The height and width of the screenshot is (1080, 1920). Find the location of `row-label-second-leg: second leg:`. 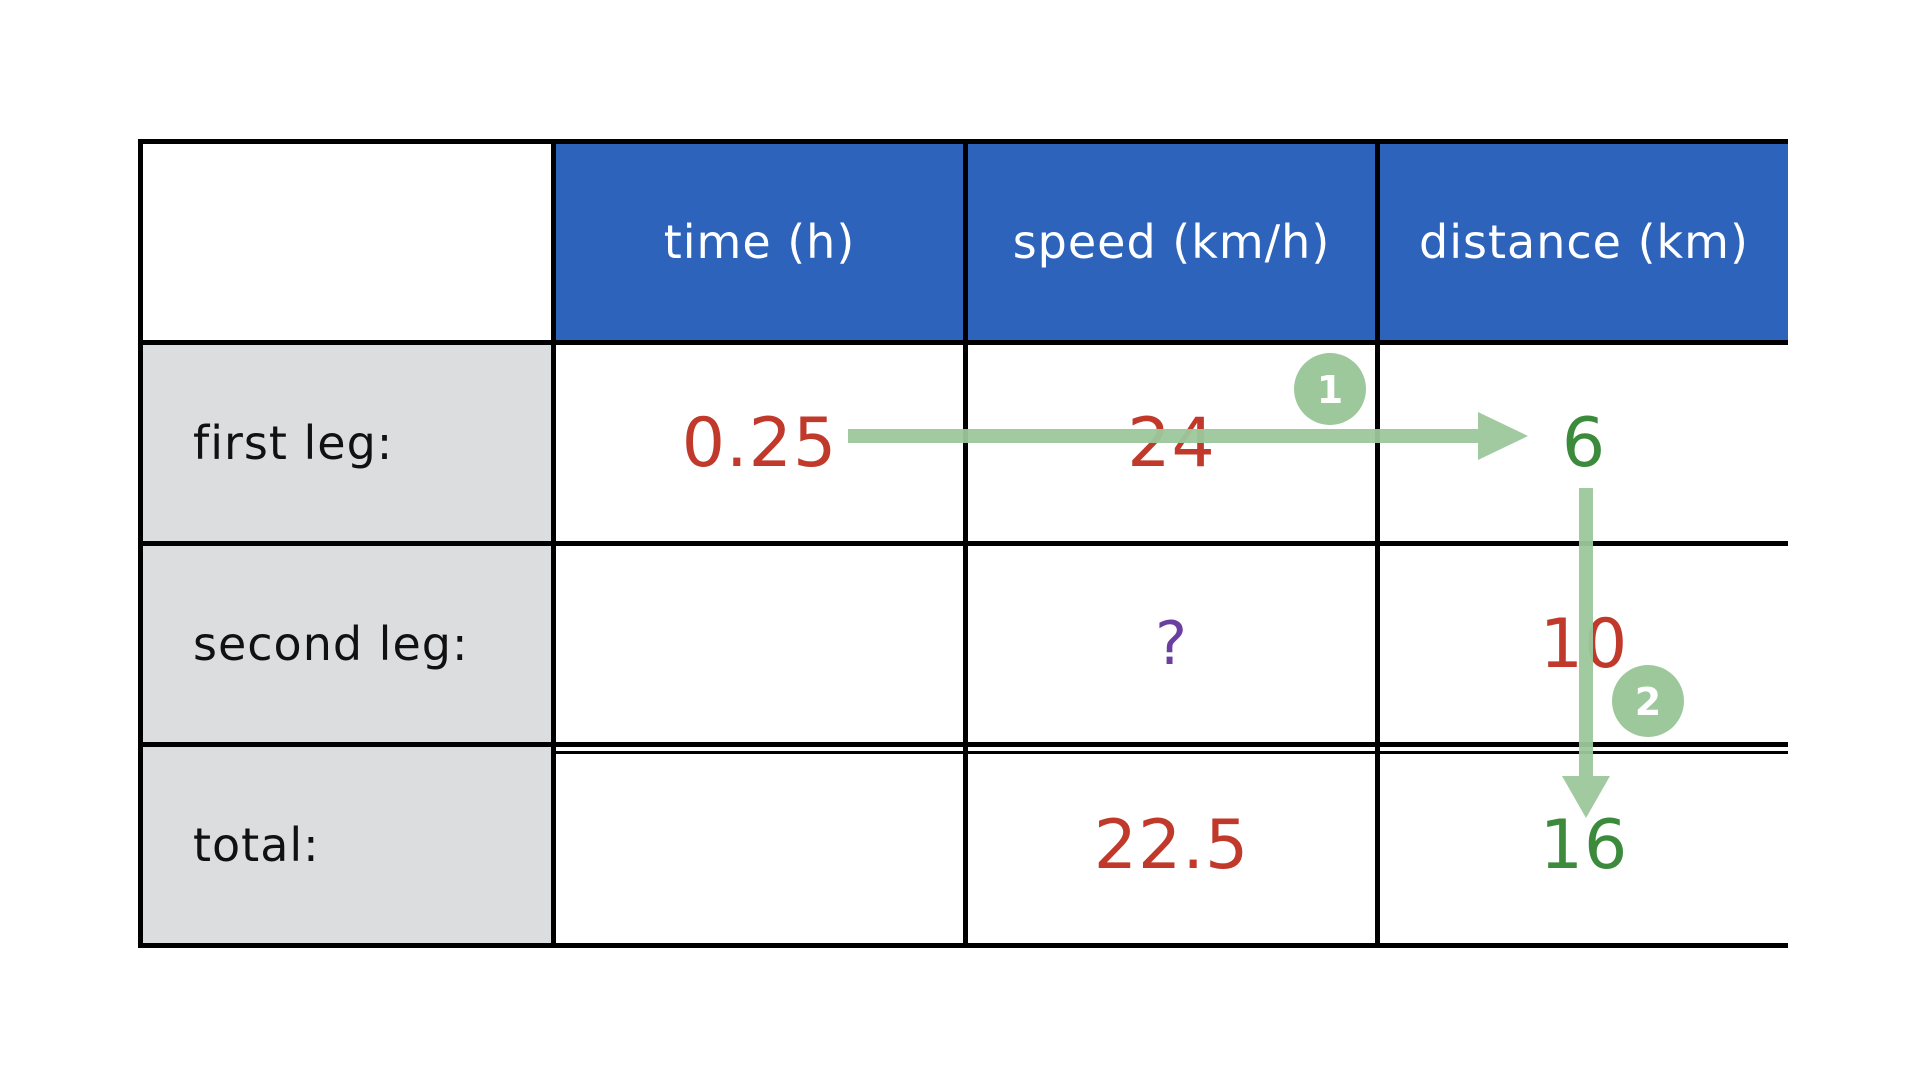

row-label-second-leg: second leg: is located at coordinates (347, 644).